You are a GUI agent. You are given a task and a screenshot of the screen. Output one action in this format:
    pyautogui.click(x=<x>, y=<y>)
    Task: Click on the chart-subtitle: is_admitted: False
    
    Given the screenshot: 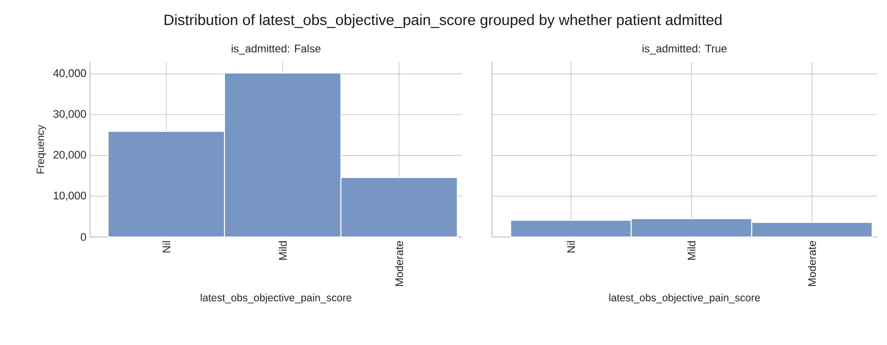 What is the action you would take?
    pyautogui.click(x=276, y=49)
    